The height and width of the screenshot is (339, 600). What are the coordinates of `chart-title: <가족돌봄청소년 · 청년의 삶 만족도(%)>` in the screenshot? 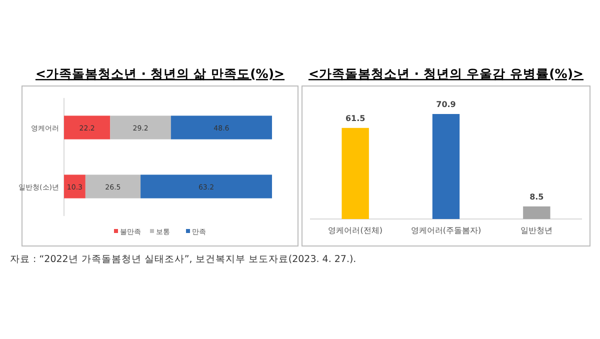 It's located at (160, 73).